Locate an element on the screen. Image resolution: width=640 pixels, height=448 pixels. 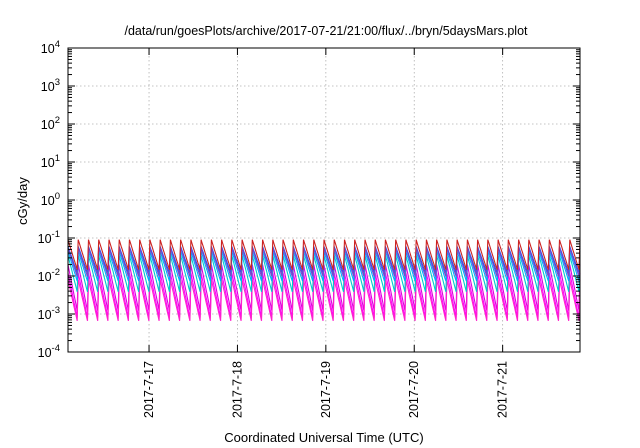
series-group is located at coordinates (324, 280).